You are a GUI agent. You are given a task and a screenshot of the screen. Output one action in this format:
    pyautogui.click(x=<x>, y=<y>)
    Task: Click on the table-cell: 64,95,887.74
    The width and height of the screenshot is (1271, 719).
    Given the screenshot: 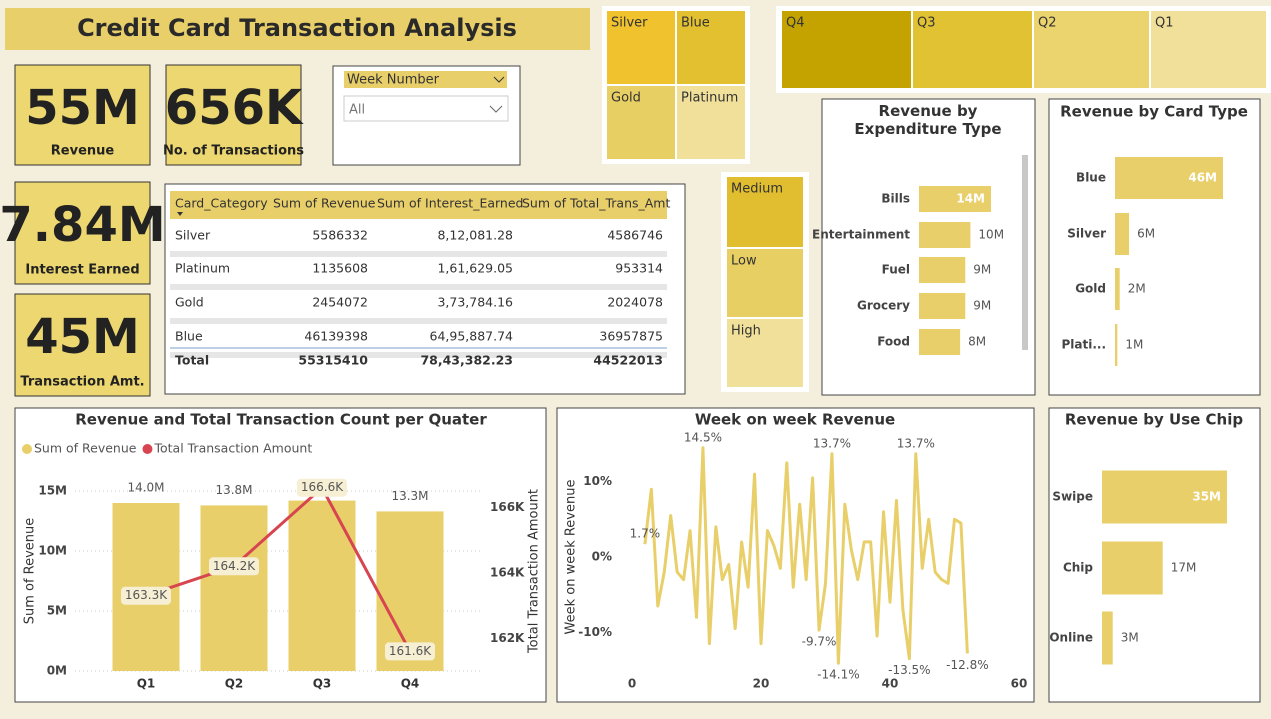 What is the action you would take?
    pyautogui.click(x=472, y=336)
    